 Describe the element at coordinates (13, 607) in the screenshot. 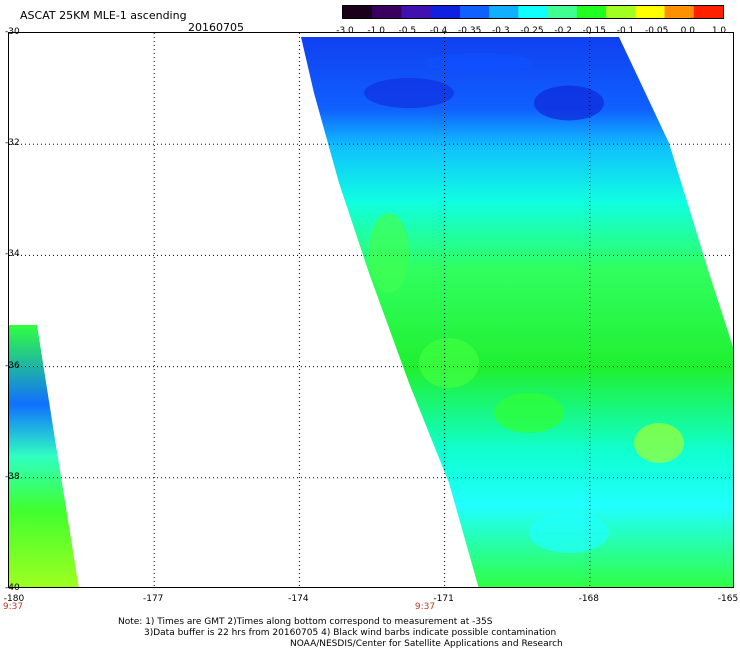

I see `time-label-left: 9:37` at that location.